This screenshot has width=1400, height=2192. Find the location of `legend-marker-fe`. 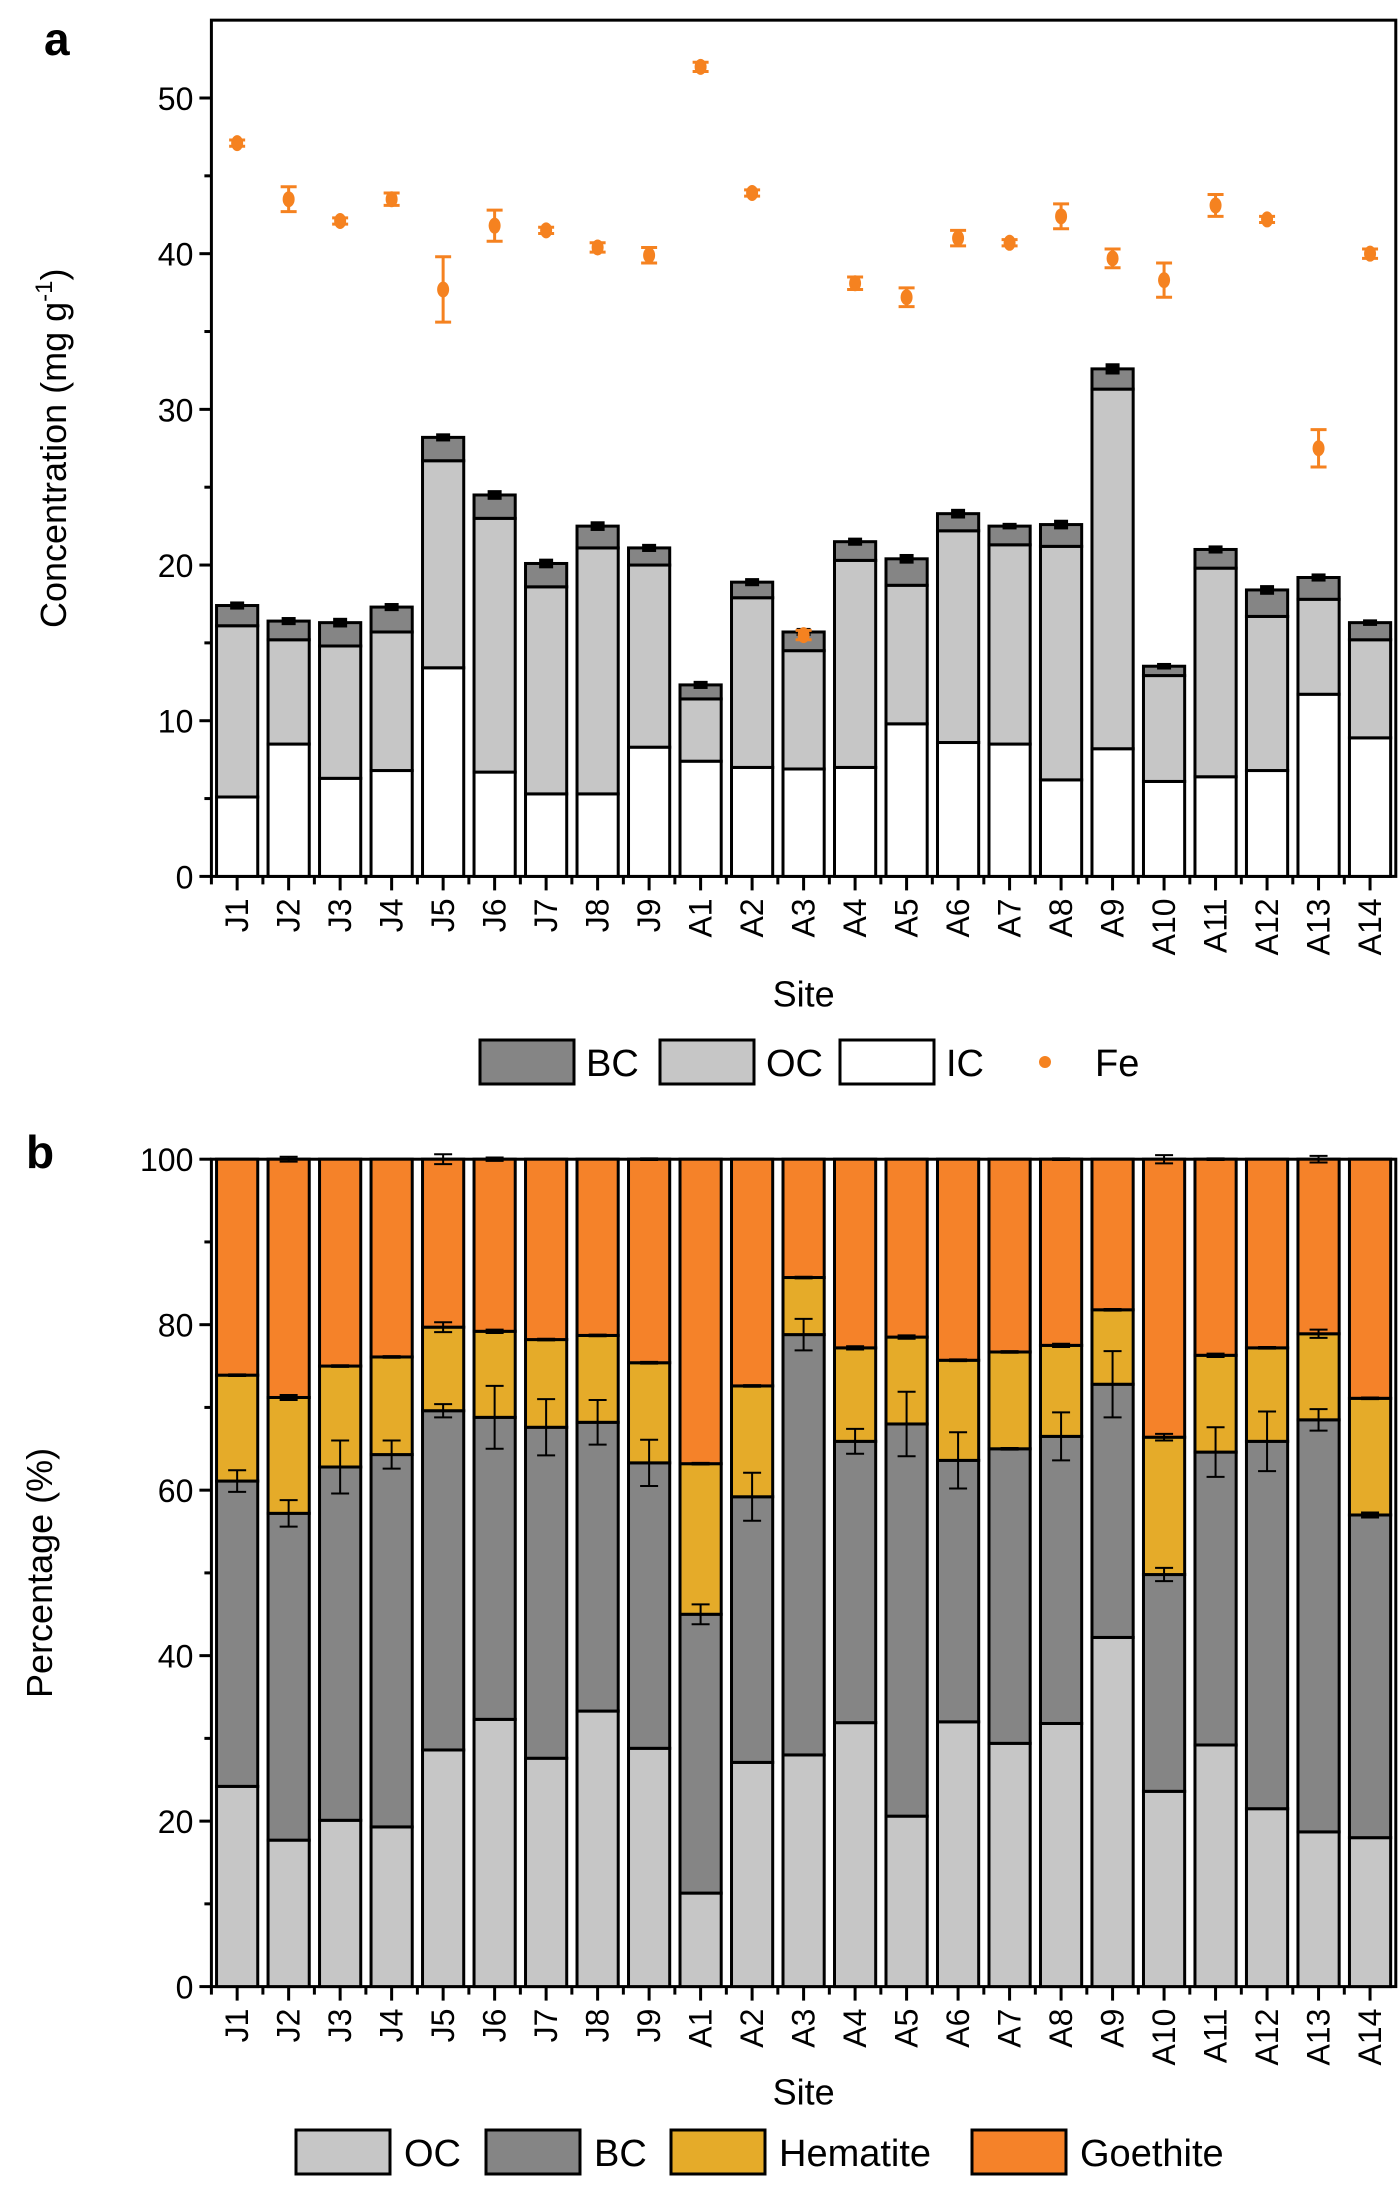

legend-marker-fe is located at coordinates (1045, 1062).